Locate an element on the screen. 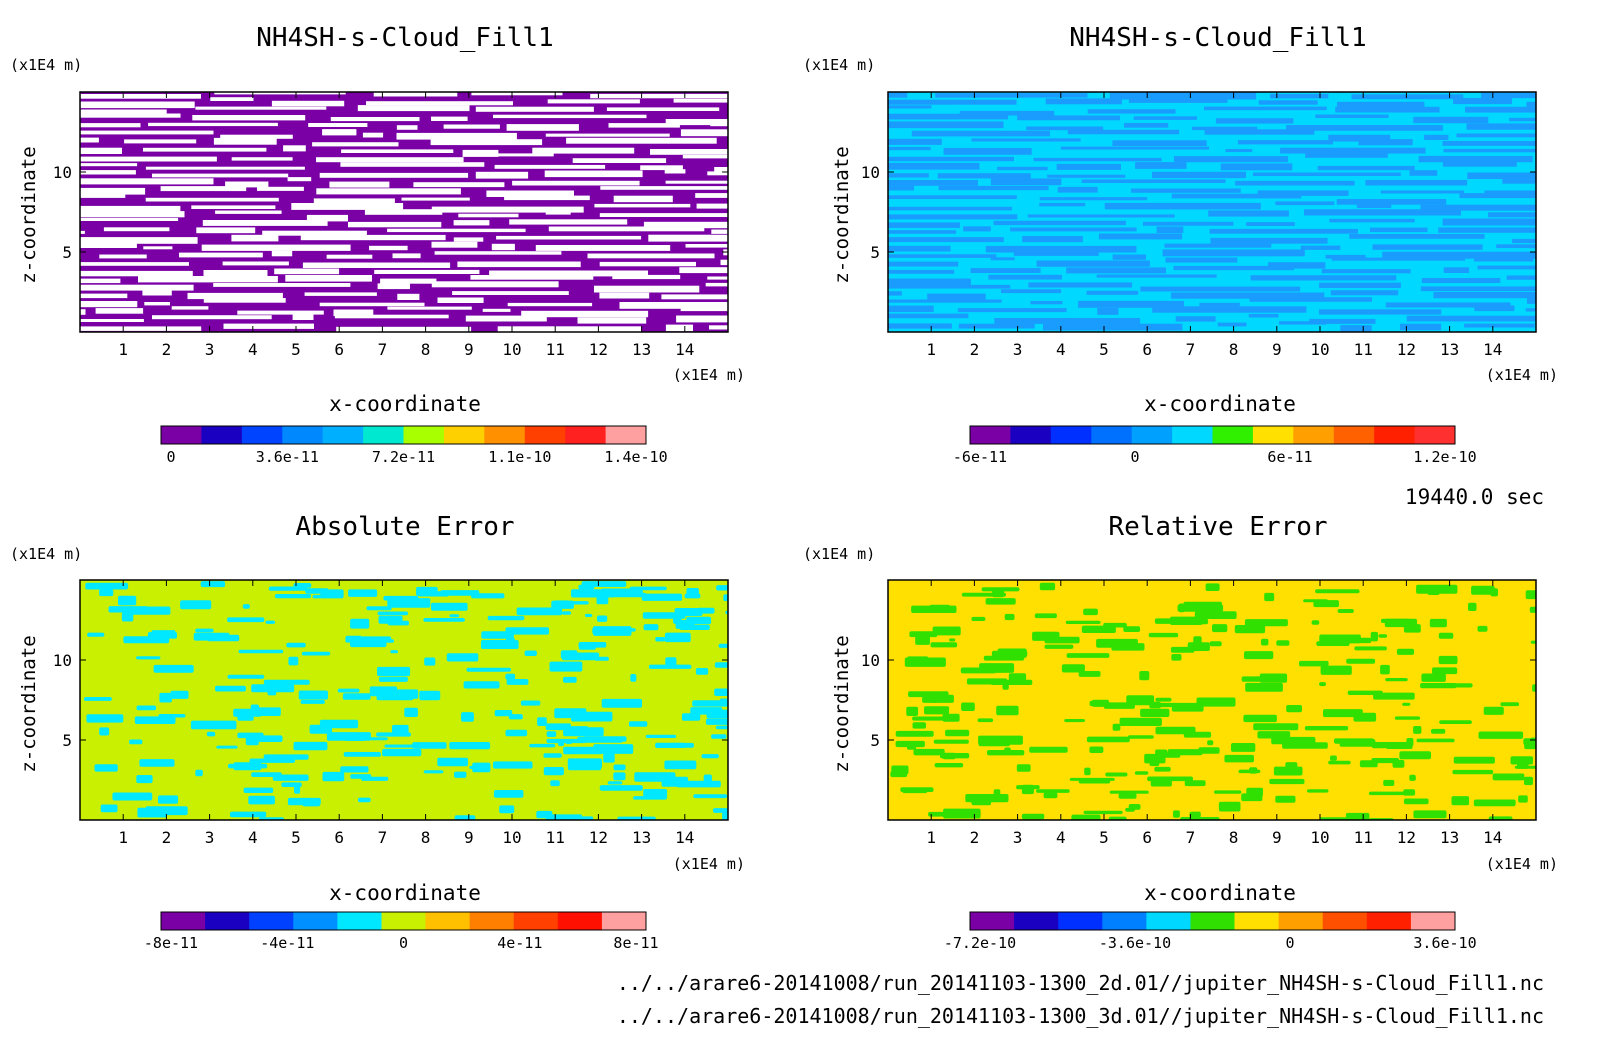 The height and width of the screenshot is (1054, 1604). x-tick-label: 6 is located at coordinates (339, 837).